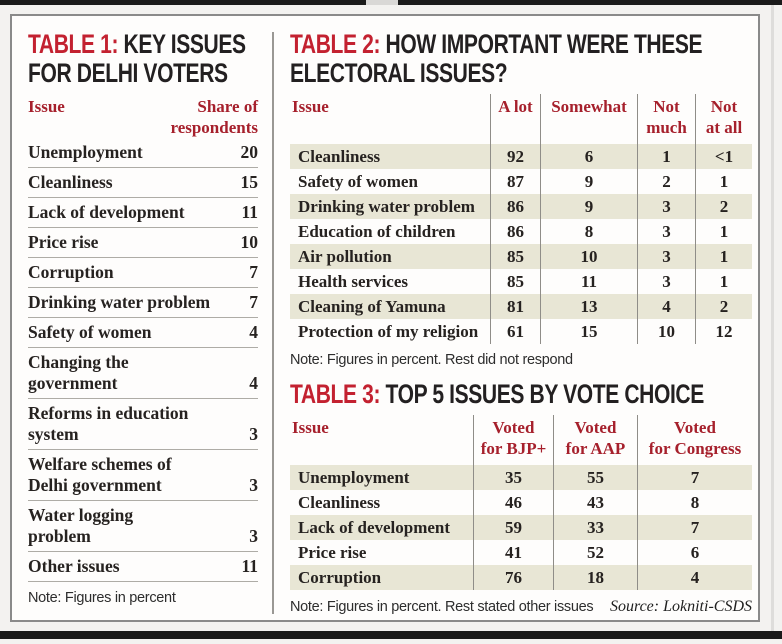 The image size is (782, 644). I want to click on table-row: Price rise 41 52 6, so click(521, 552).